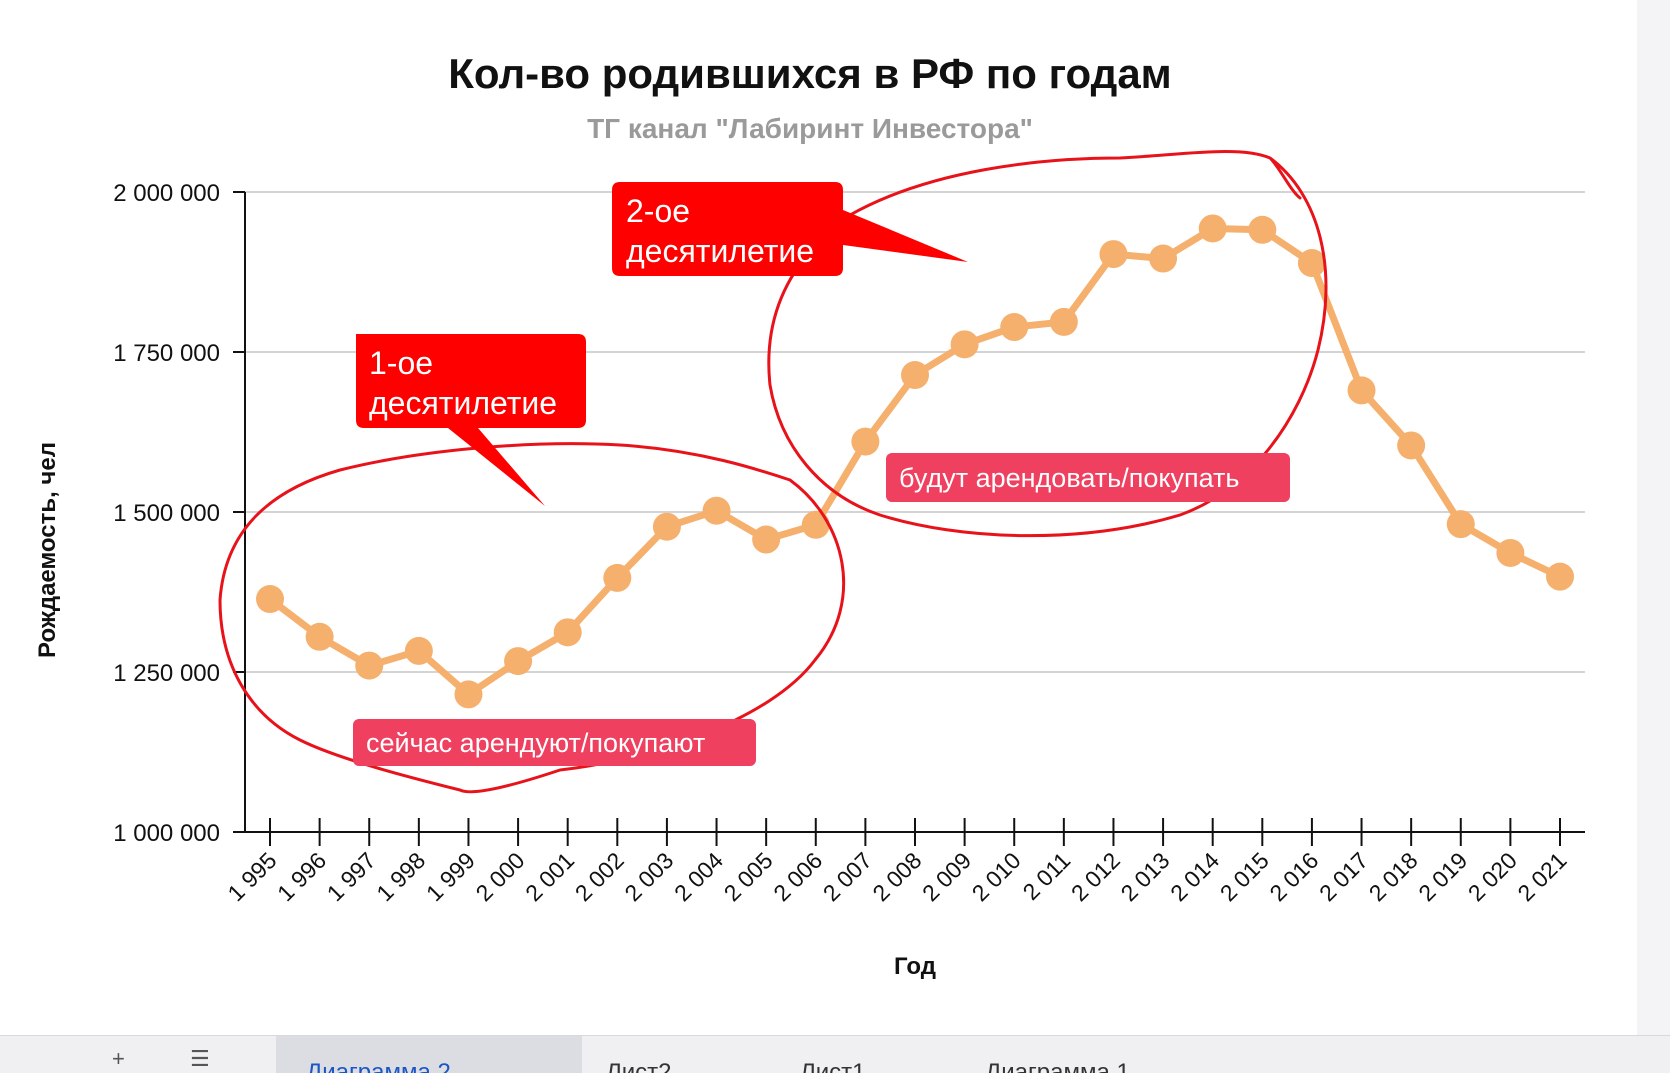  What do you see at coordinates (1653, 517) in the screenshot?
I see `window-right-edge` at bounding box center [1653, 517].